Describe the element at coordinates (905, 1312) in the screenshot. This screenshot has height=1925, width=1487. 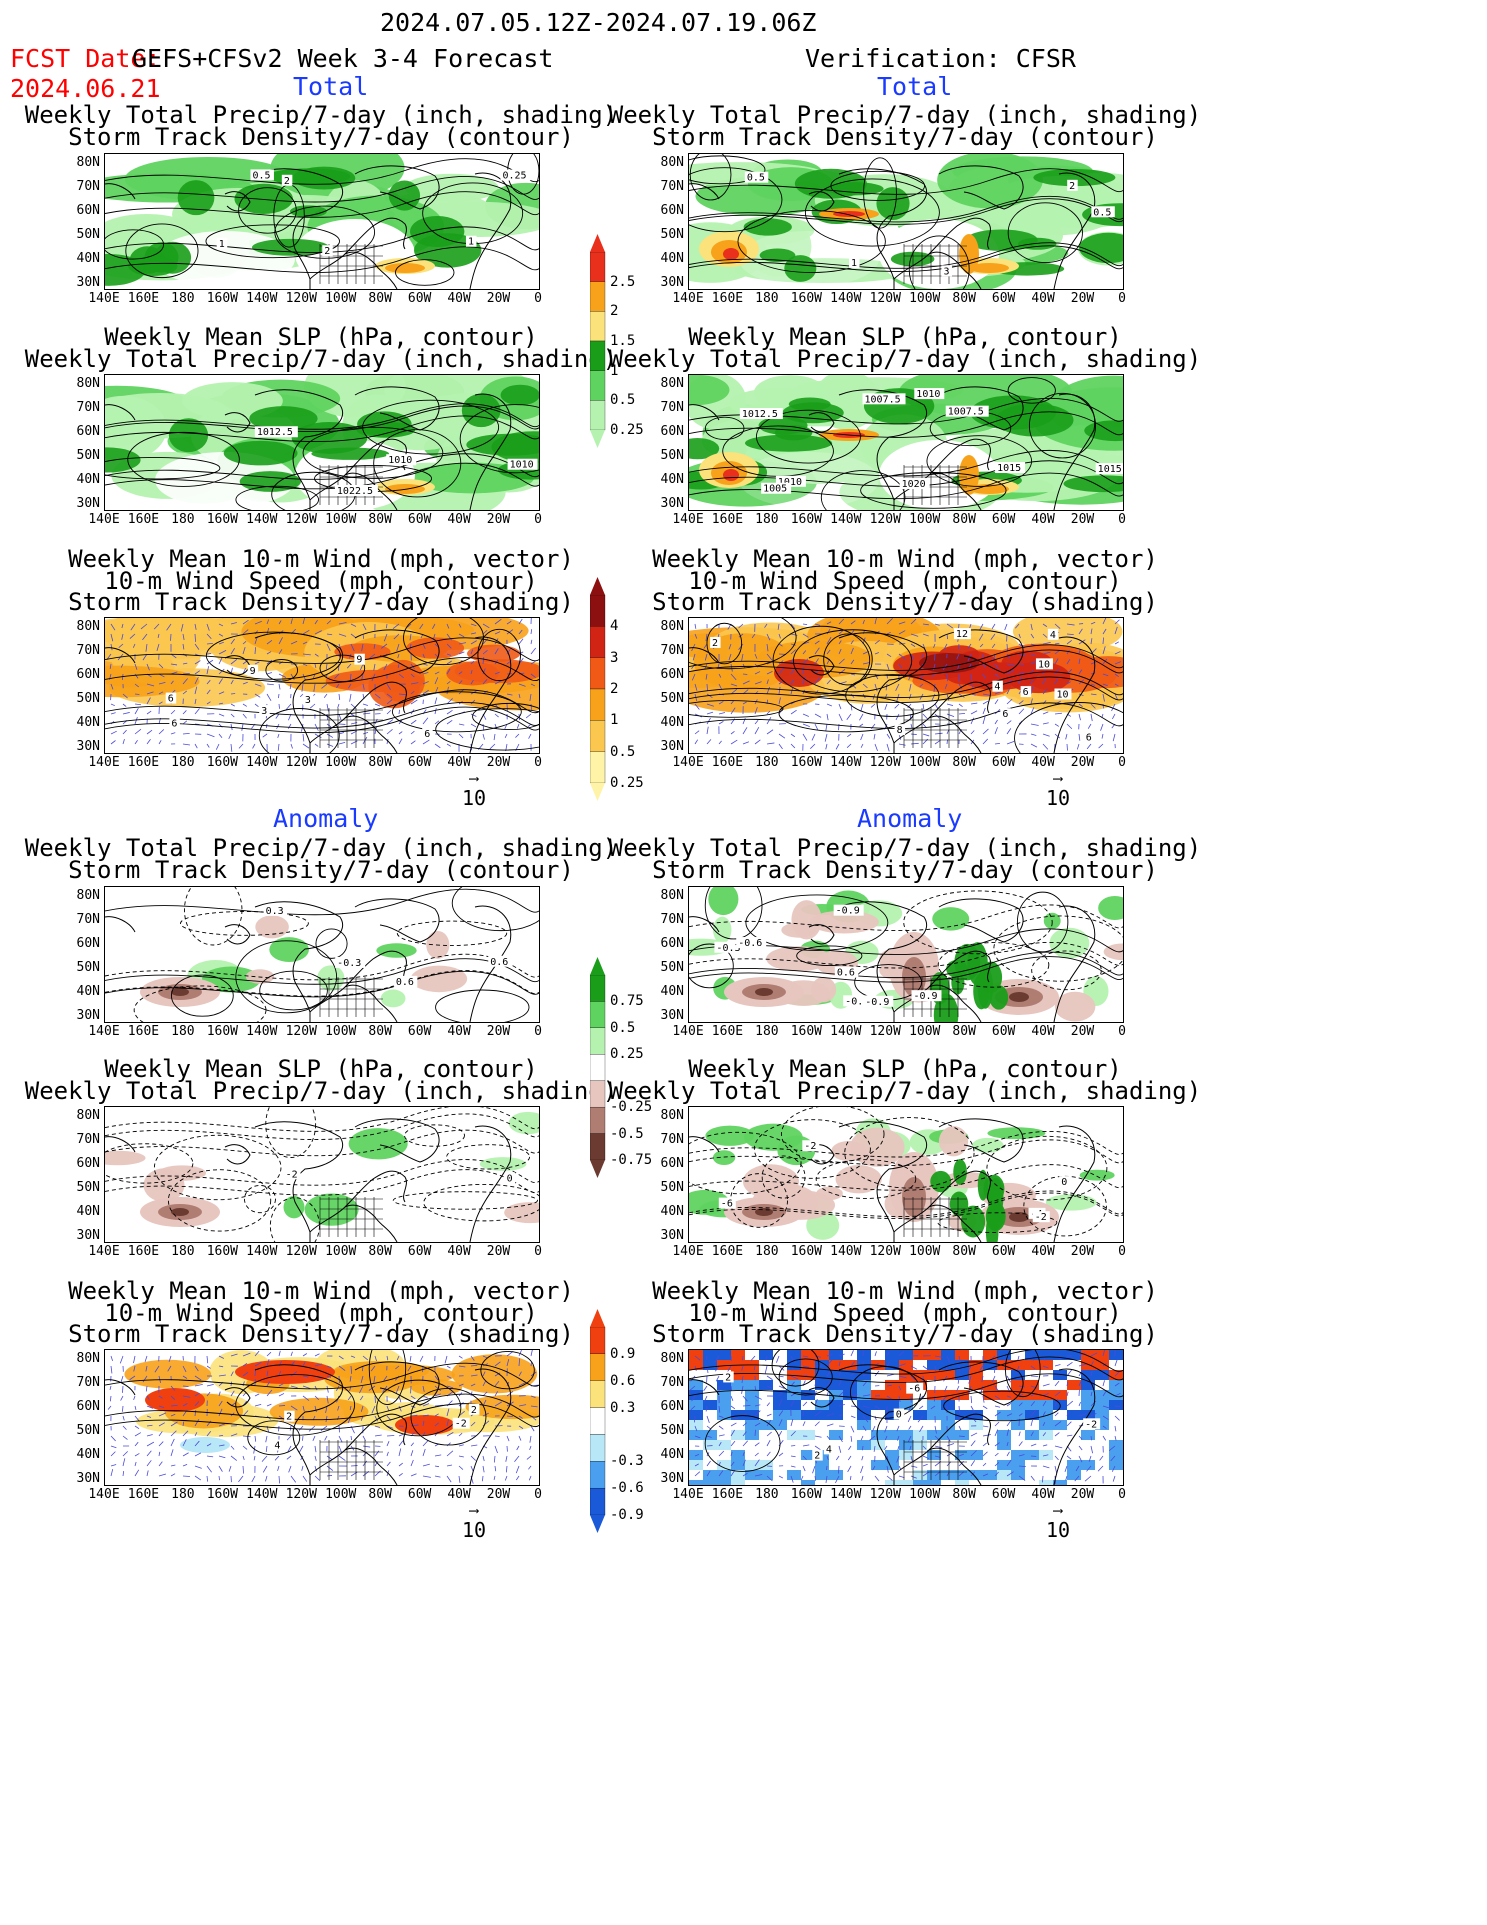
I see `verification-panel-title: 10-m Wind Speed (mph, contour)` at that location.